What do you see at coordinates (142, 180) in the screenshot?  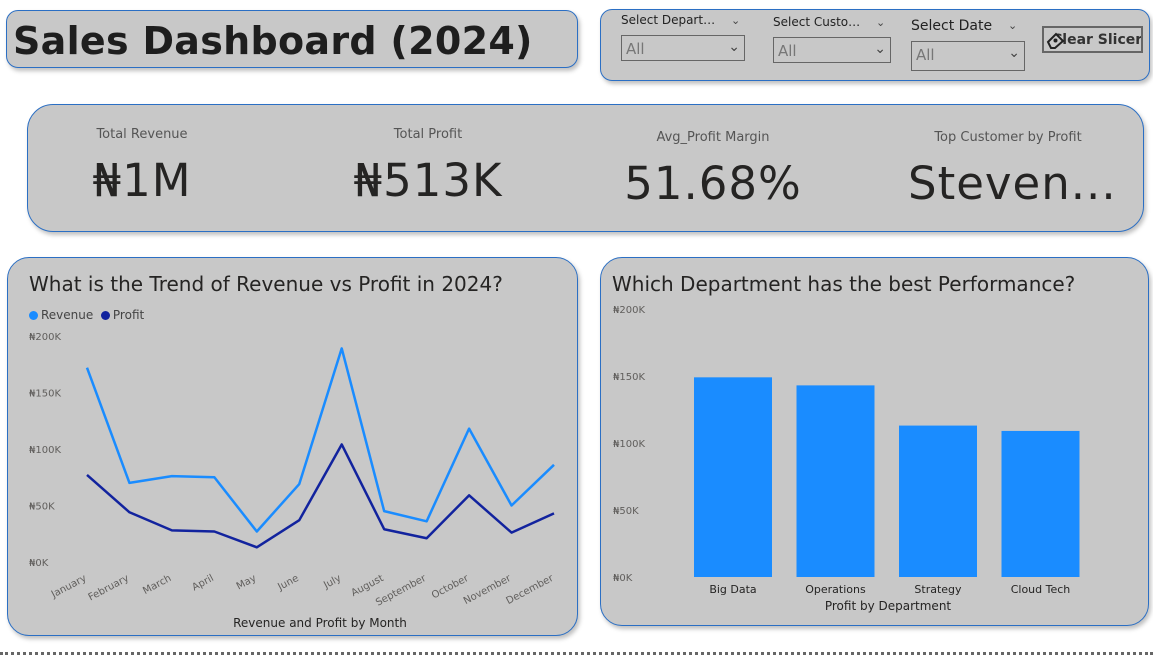 I see `kpi-value: ₦1M` at bounding box center [142, 180].